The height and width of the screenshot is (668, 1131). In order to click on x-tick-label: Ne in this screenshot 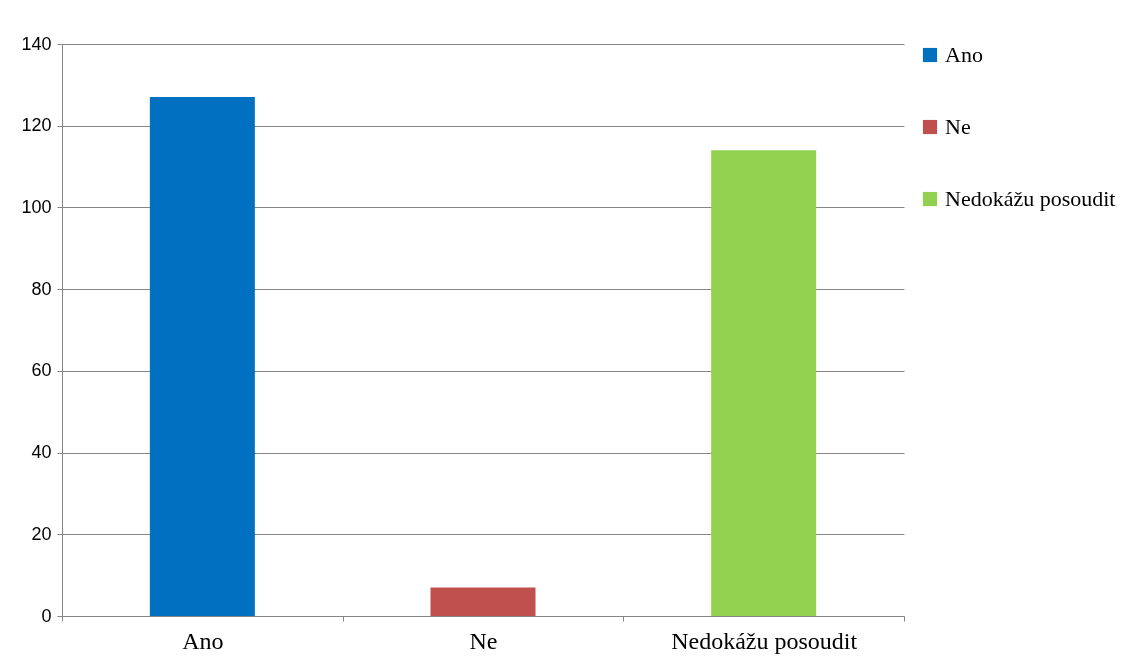, I will do `click(483, 640)`.